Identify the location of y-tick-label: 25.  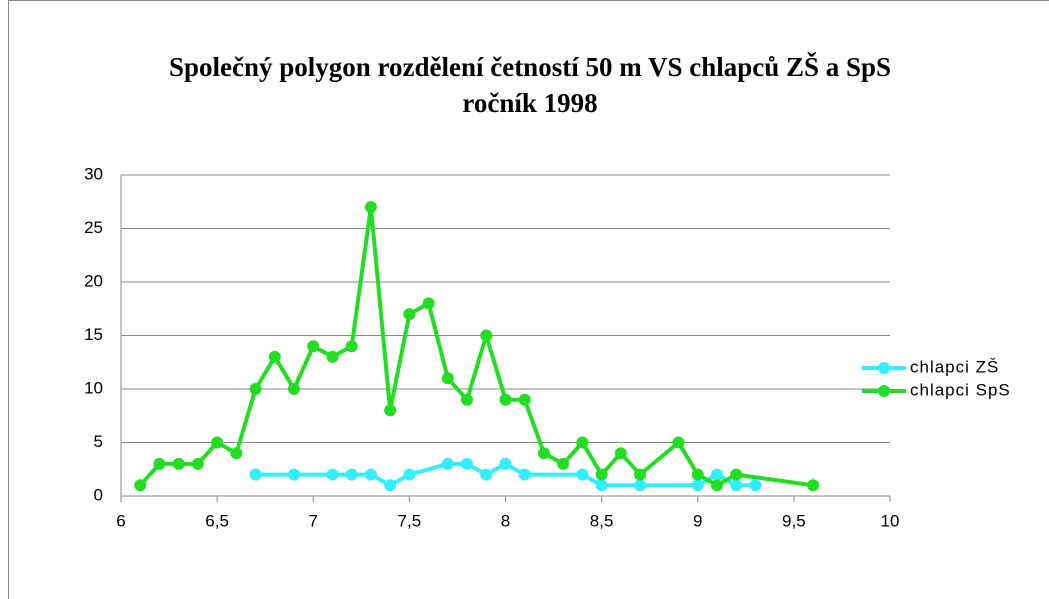
(93, 227).